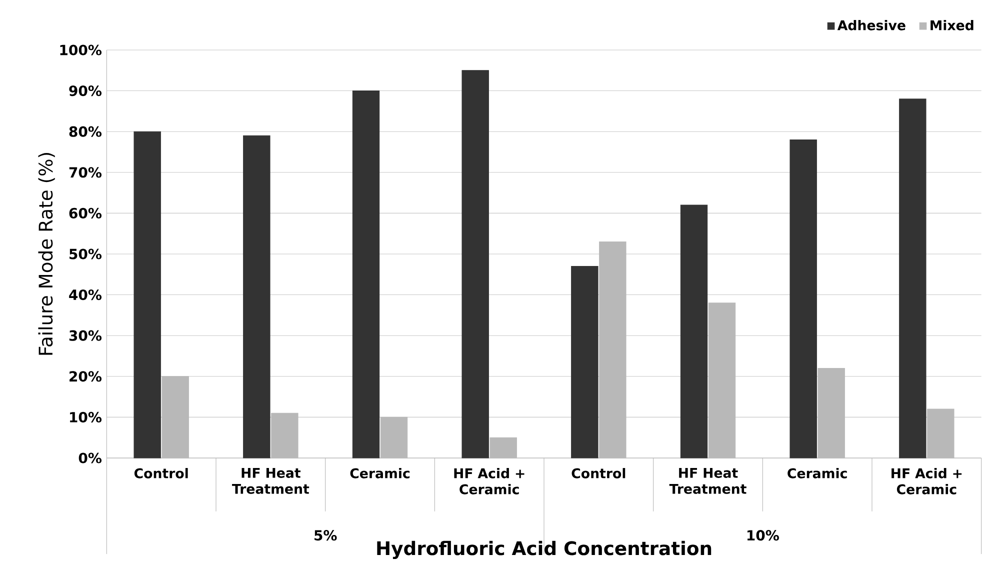  What do you see at coordinates (85, 213) in the screenshot?
I see `y-tick-label: 60%` at bounding box center [85, 213].